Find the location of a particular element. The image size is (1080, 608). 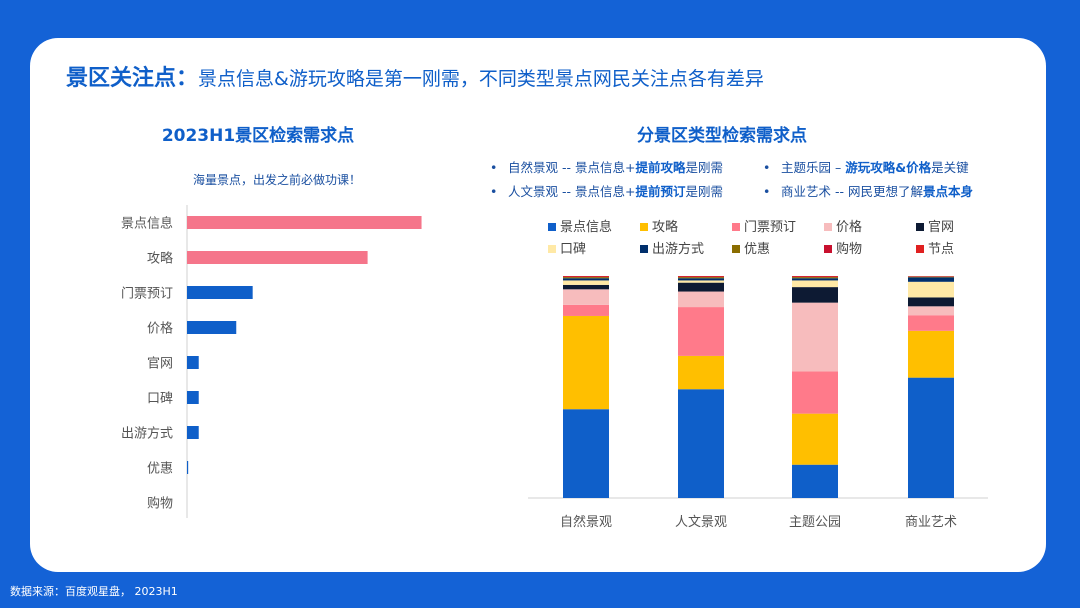

bullet-highlight: 游玩攻略&价格 is located at coordinates (888, 167).